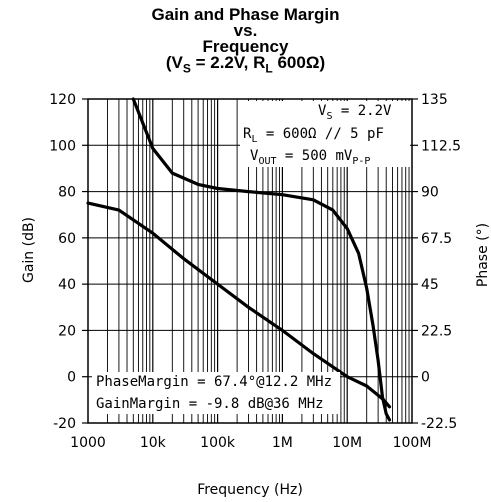 The width and height of the screenshot is (491, 502). Describe the element at coordinates (282, 443) in the screenshot. I see `x-tick-label: 1M` at that location.